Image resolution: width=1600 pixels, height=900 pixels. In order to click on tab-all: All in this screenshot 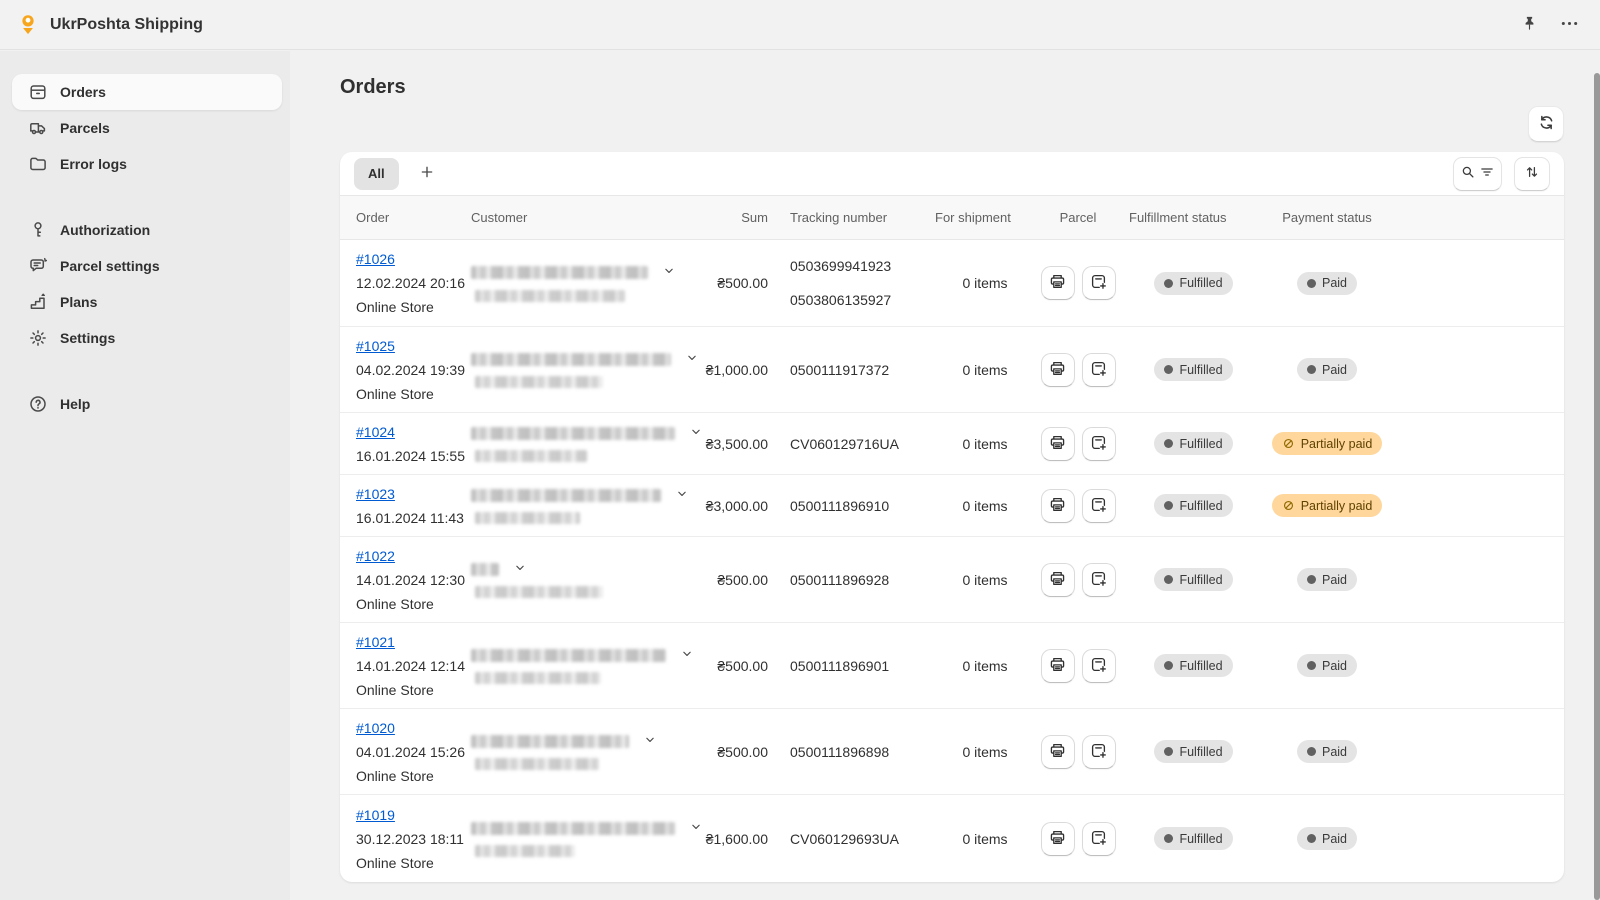, I will do `click(376, 173)`.